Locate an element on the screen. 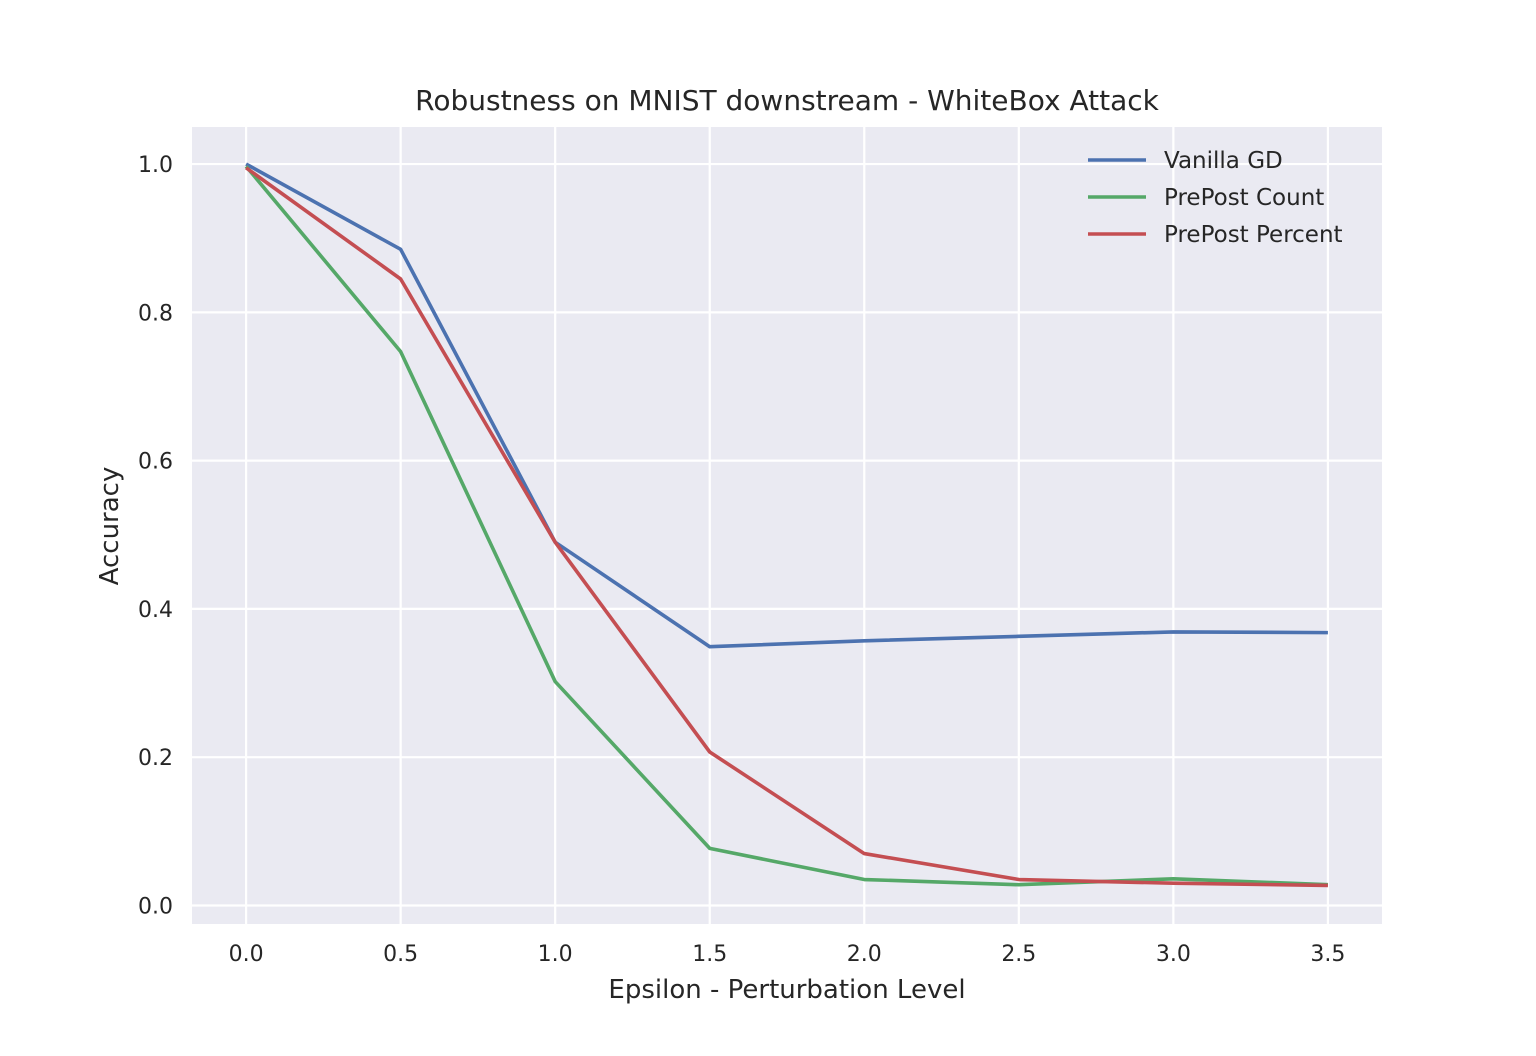 Image resolution: width=1536 pixels, height=1056 pixels. x-tick-label: 1.0 is located at coordinates (555, 954).